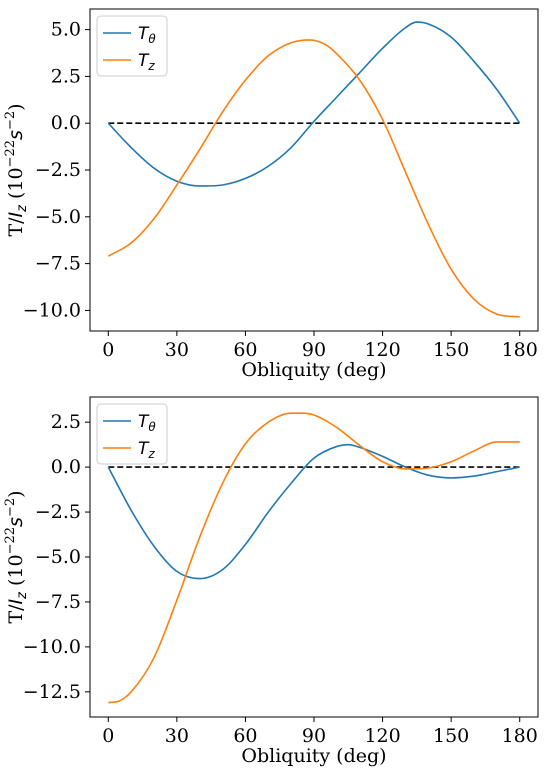  Describe the element at coordinates (313, 511) in the screenshot. I see `series-line-t-theta` at that location.